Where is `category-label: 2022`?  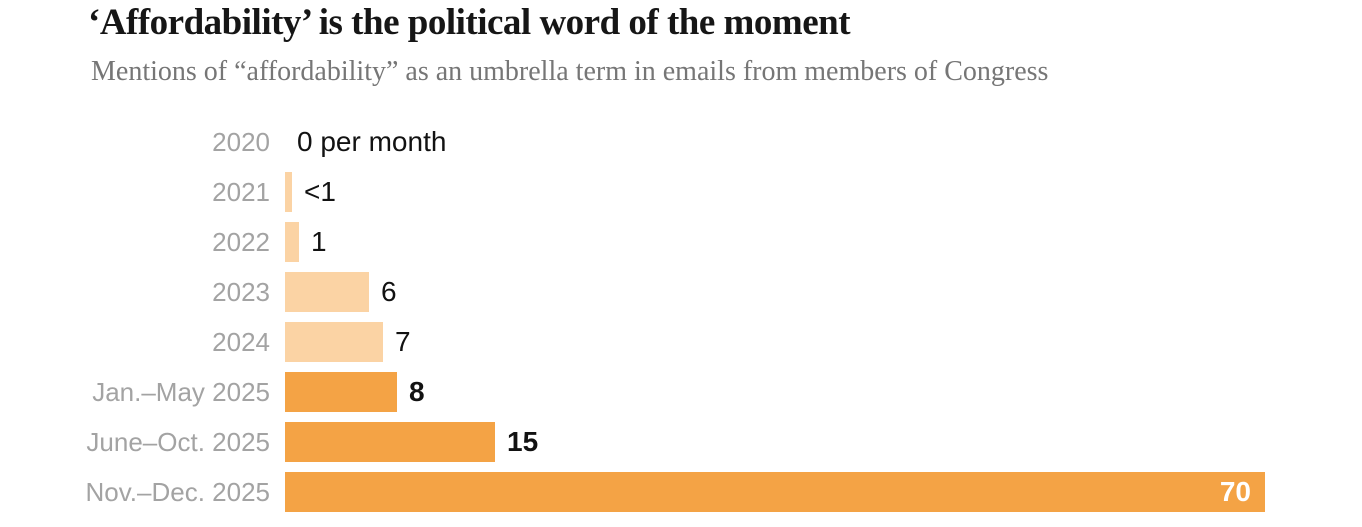
category-label: 2022 is located at coordinates (241, 241).